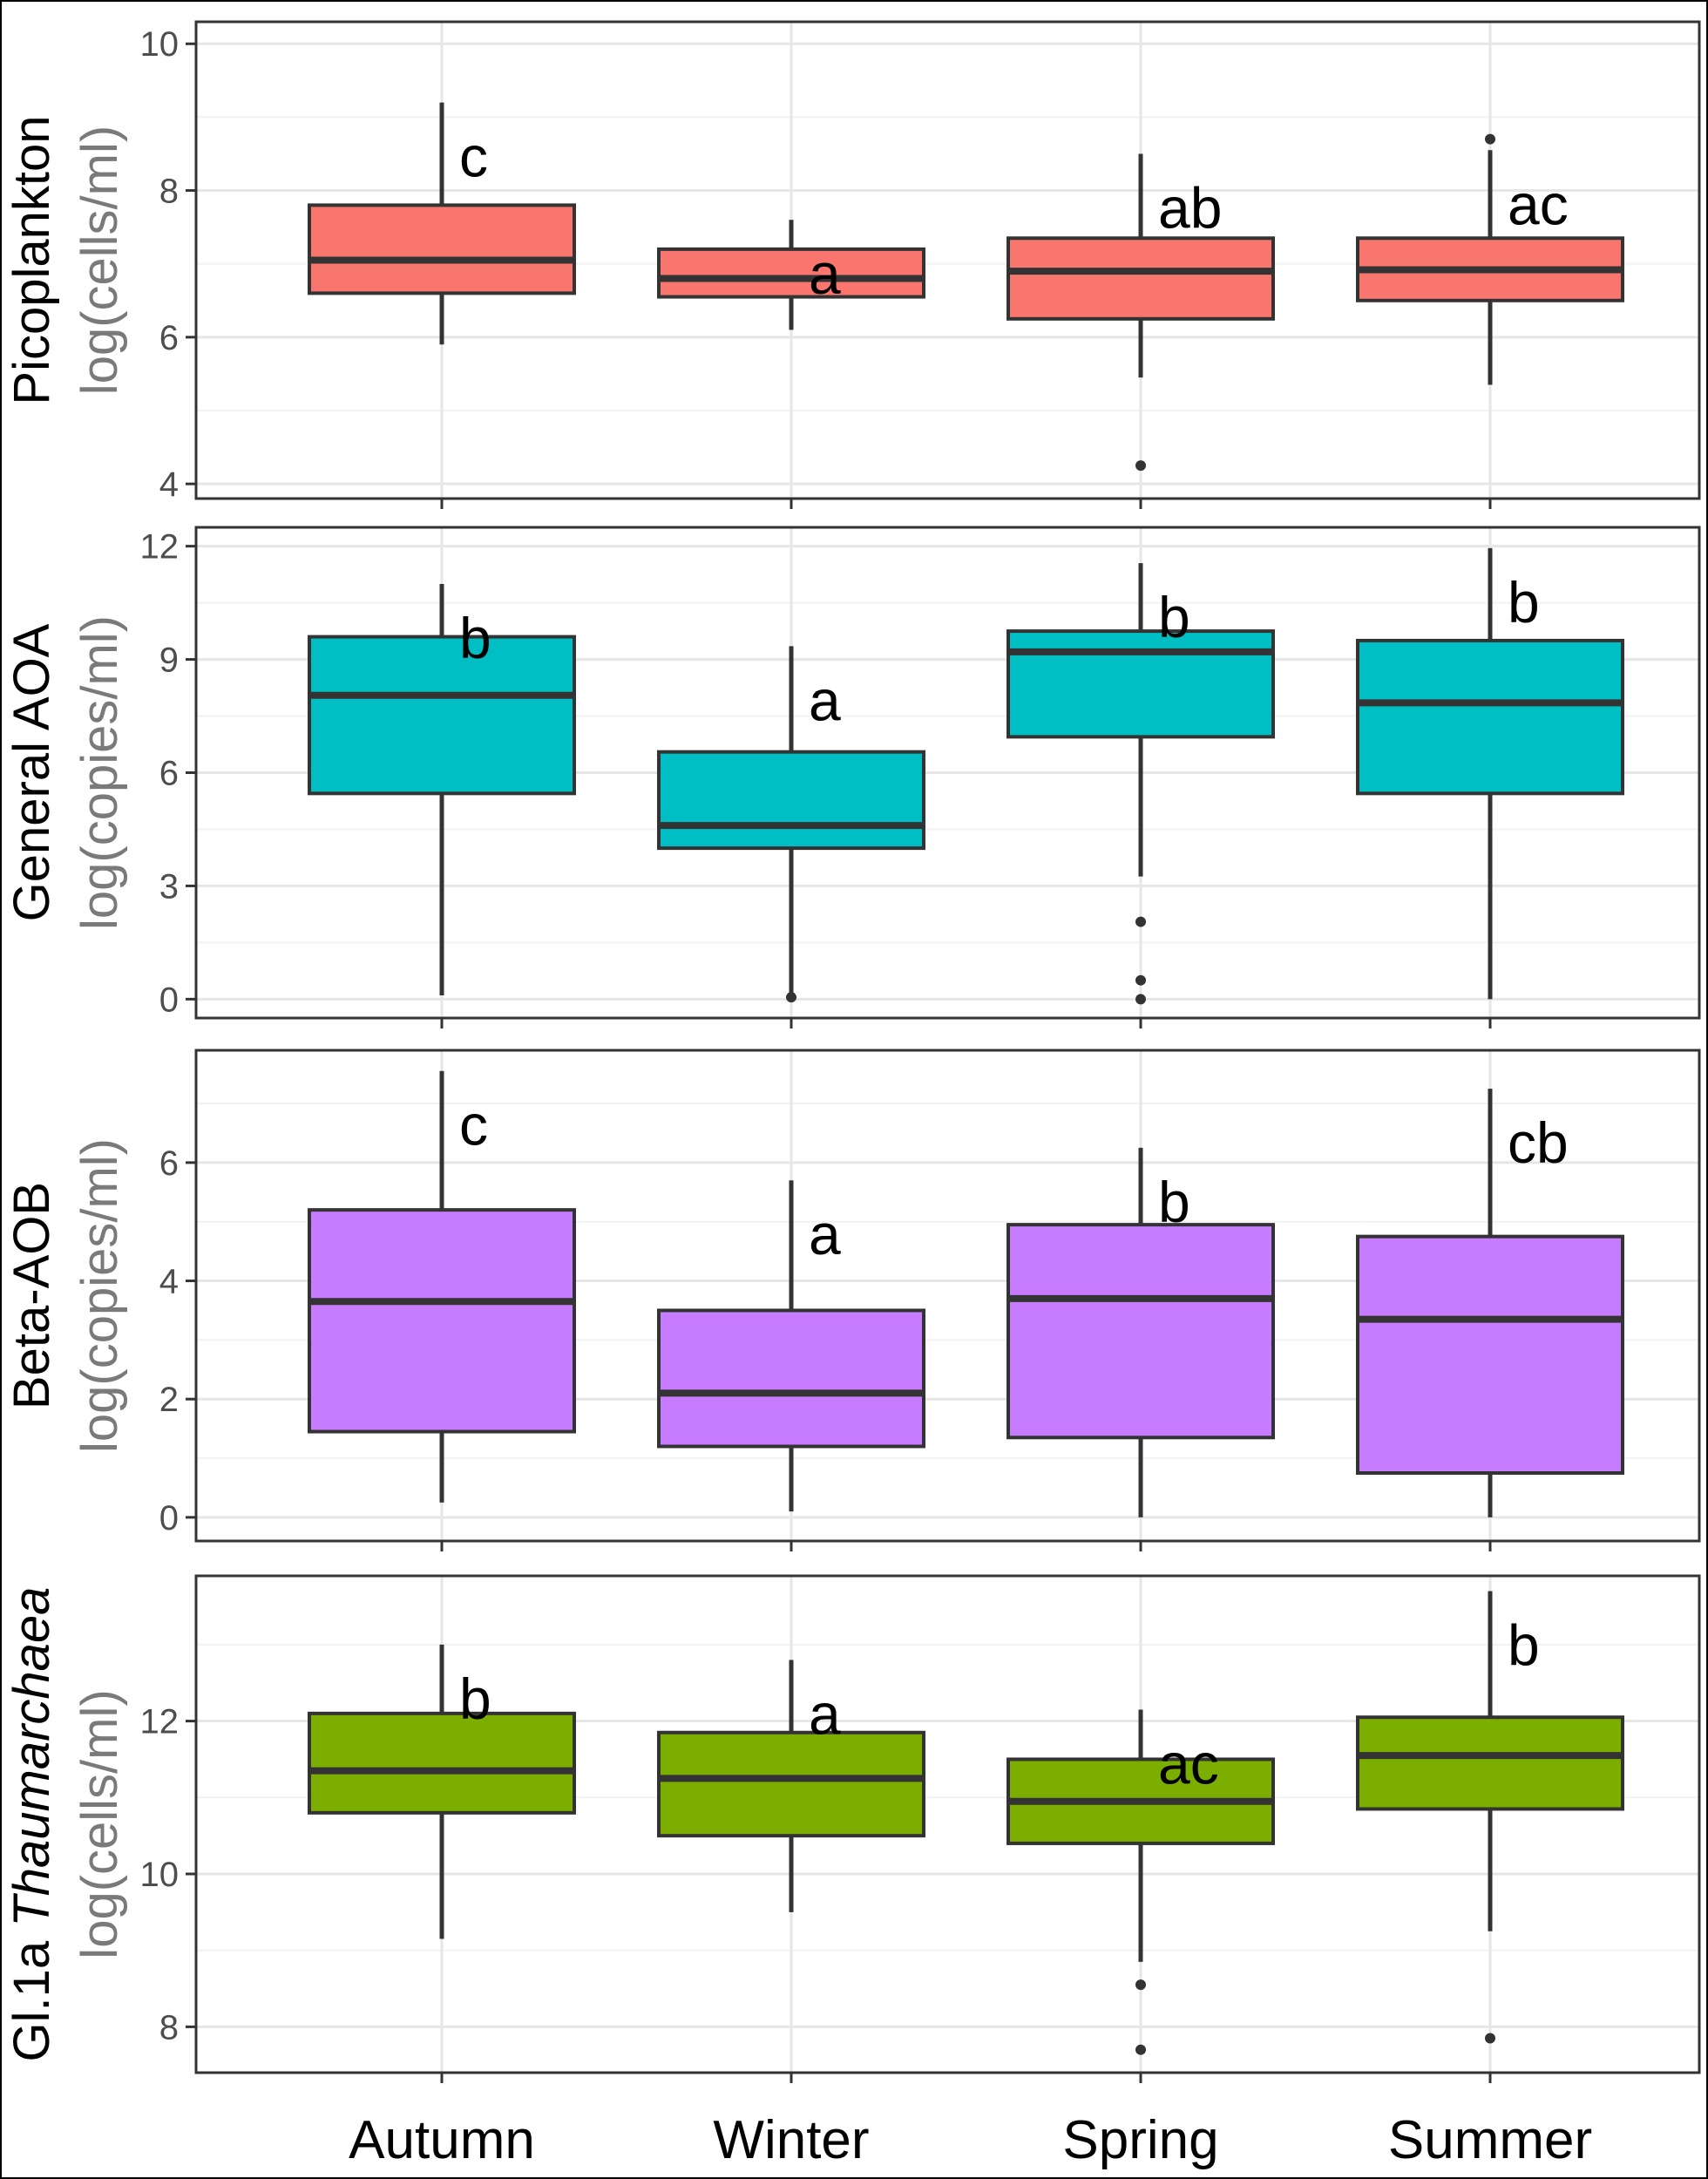 Image resolution: width=1708 pixels, height=2179 pixels. What do you see at coordinates (1490, 259) in the screenshot?
I see `box-summer: ac` at bounding box center [1490, 259].